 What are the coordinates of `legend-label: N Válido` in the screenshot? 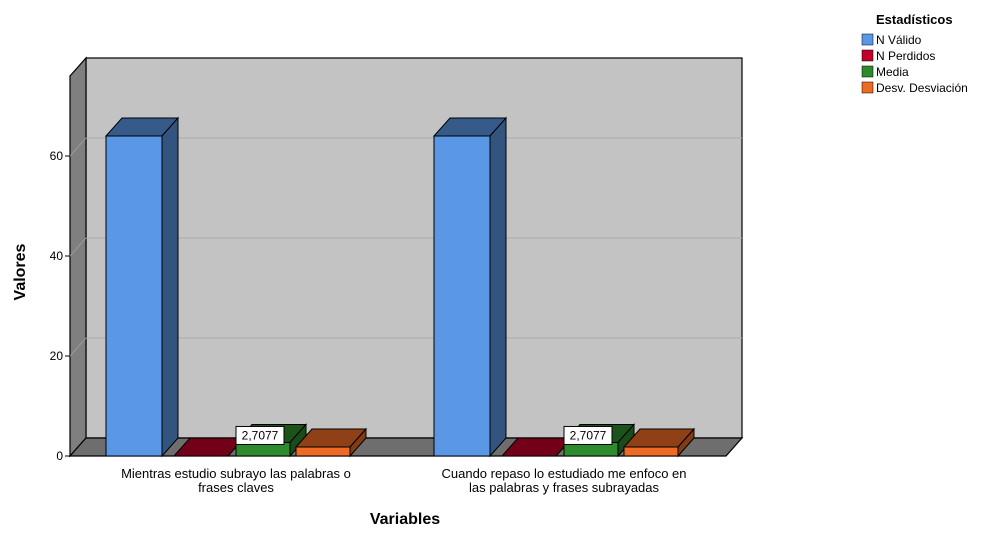 It's located at (899, 40).